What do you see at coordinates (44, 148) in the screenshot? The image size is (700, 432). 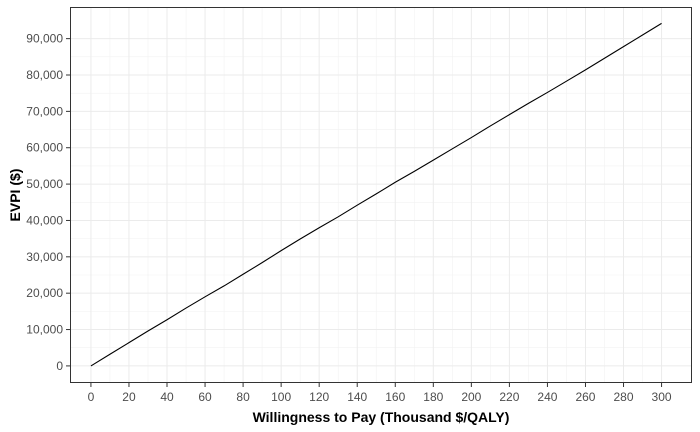 I see `y-tick-label: 60,000` at bounding box center [44, 148].